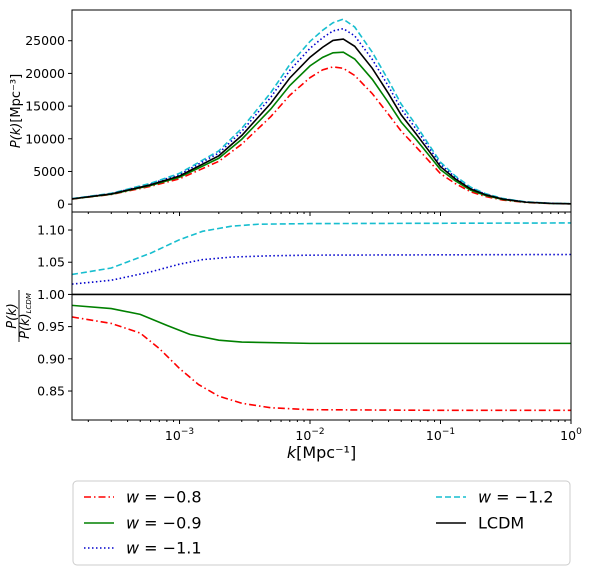 The image size is (590, 571). I want to click on legend-label-2: w = −1.1, so click(164, 548).